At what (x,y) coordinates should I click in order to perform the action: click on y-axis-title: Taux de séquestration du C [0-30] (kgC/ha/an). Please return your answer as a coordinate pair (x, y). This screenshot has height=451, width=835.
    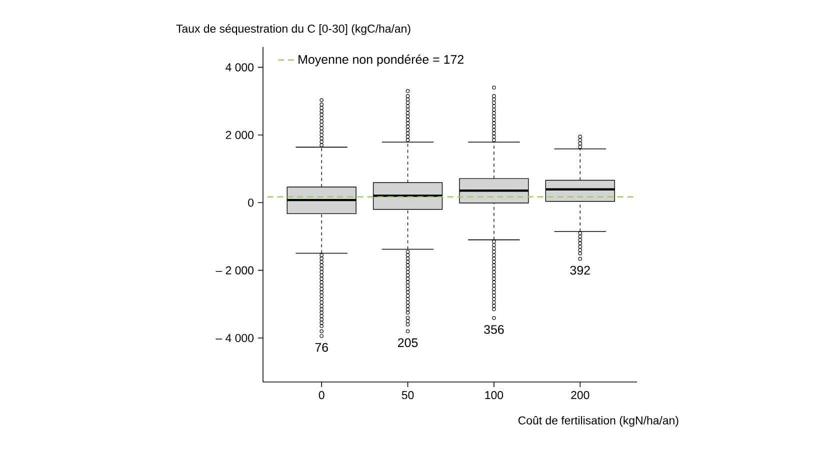
    Looking at the image, I should click on (293, 29).